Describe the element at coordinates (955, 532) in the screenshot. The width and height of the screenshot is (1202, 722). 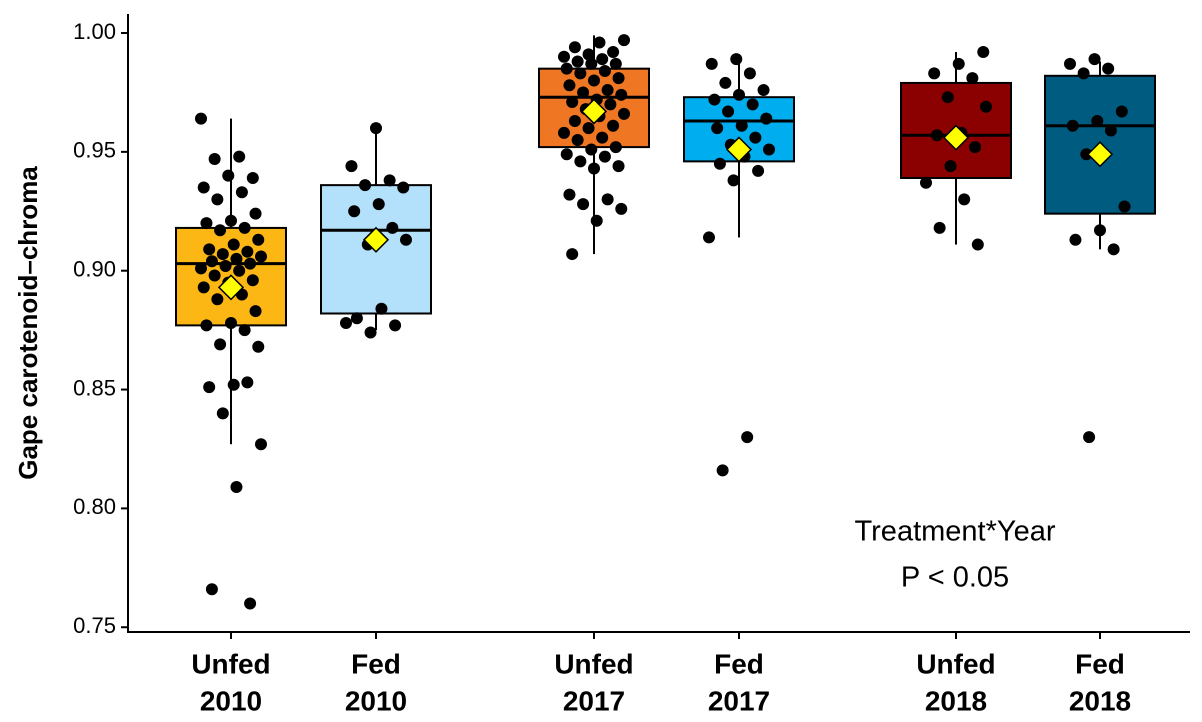
I see `annotation: Treatment*Year` at that location.